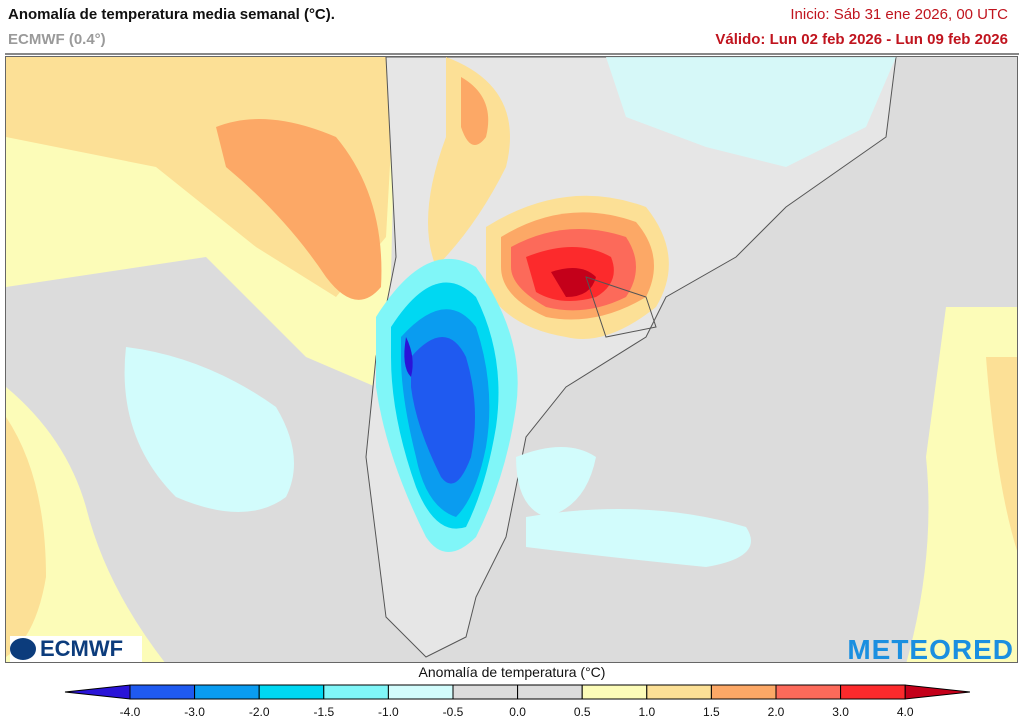 Image resolution: width=1024 pixels, height=720 pixels. What do you see at coordinates (776, 712) in the screenshot?
I see `colorbar-tick-label: 2.0` at bounding box center [776, 712].